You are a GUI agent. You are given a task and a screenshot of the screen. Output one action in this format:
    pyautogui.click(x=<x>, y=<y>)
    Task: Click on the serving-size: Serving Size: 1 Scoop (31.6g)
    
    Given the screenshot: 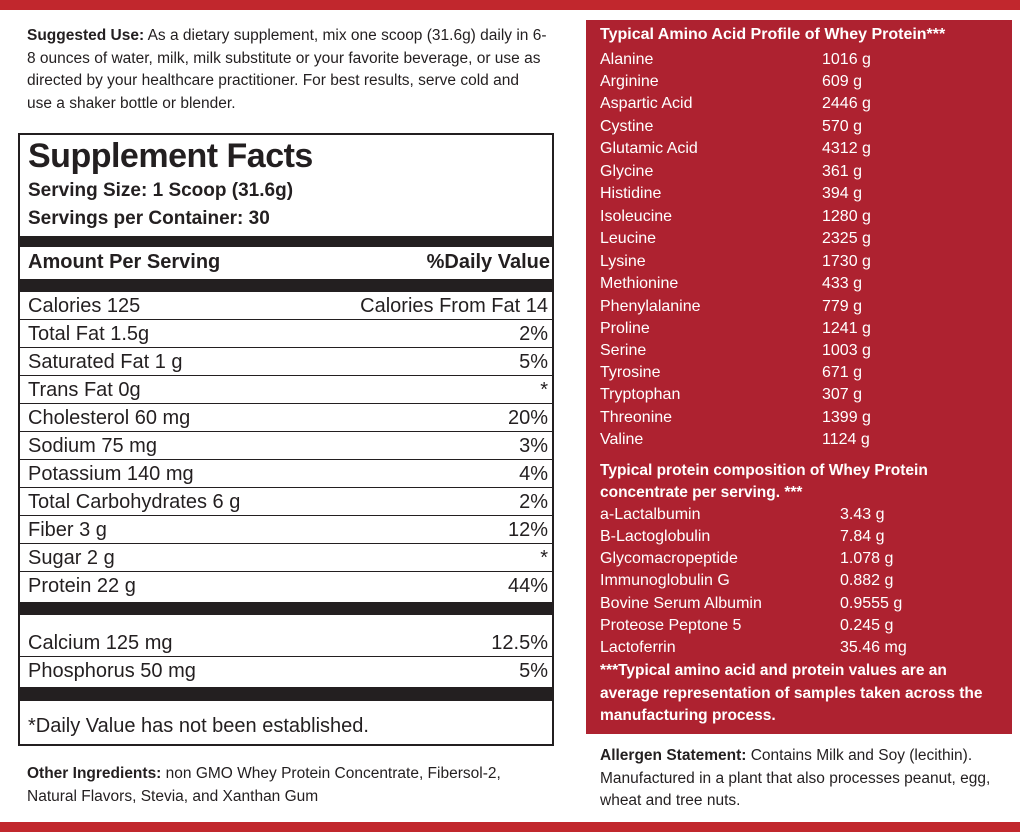 What is the action you would take?
    pyautogui.click(x=161, y=190)
    